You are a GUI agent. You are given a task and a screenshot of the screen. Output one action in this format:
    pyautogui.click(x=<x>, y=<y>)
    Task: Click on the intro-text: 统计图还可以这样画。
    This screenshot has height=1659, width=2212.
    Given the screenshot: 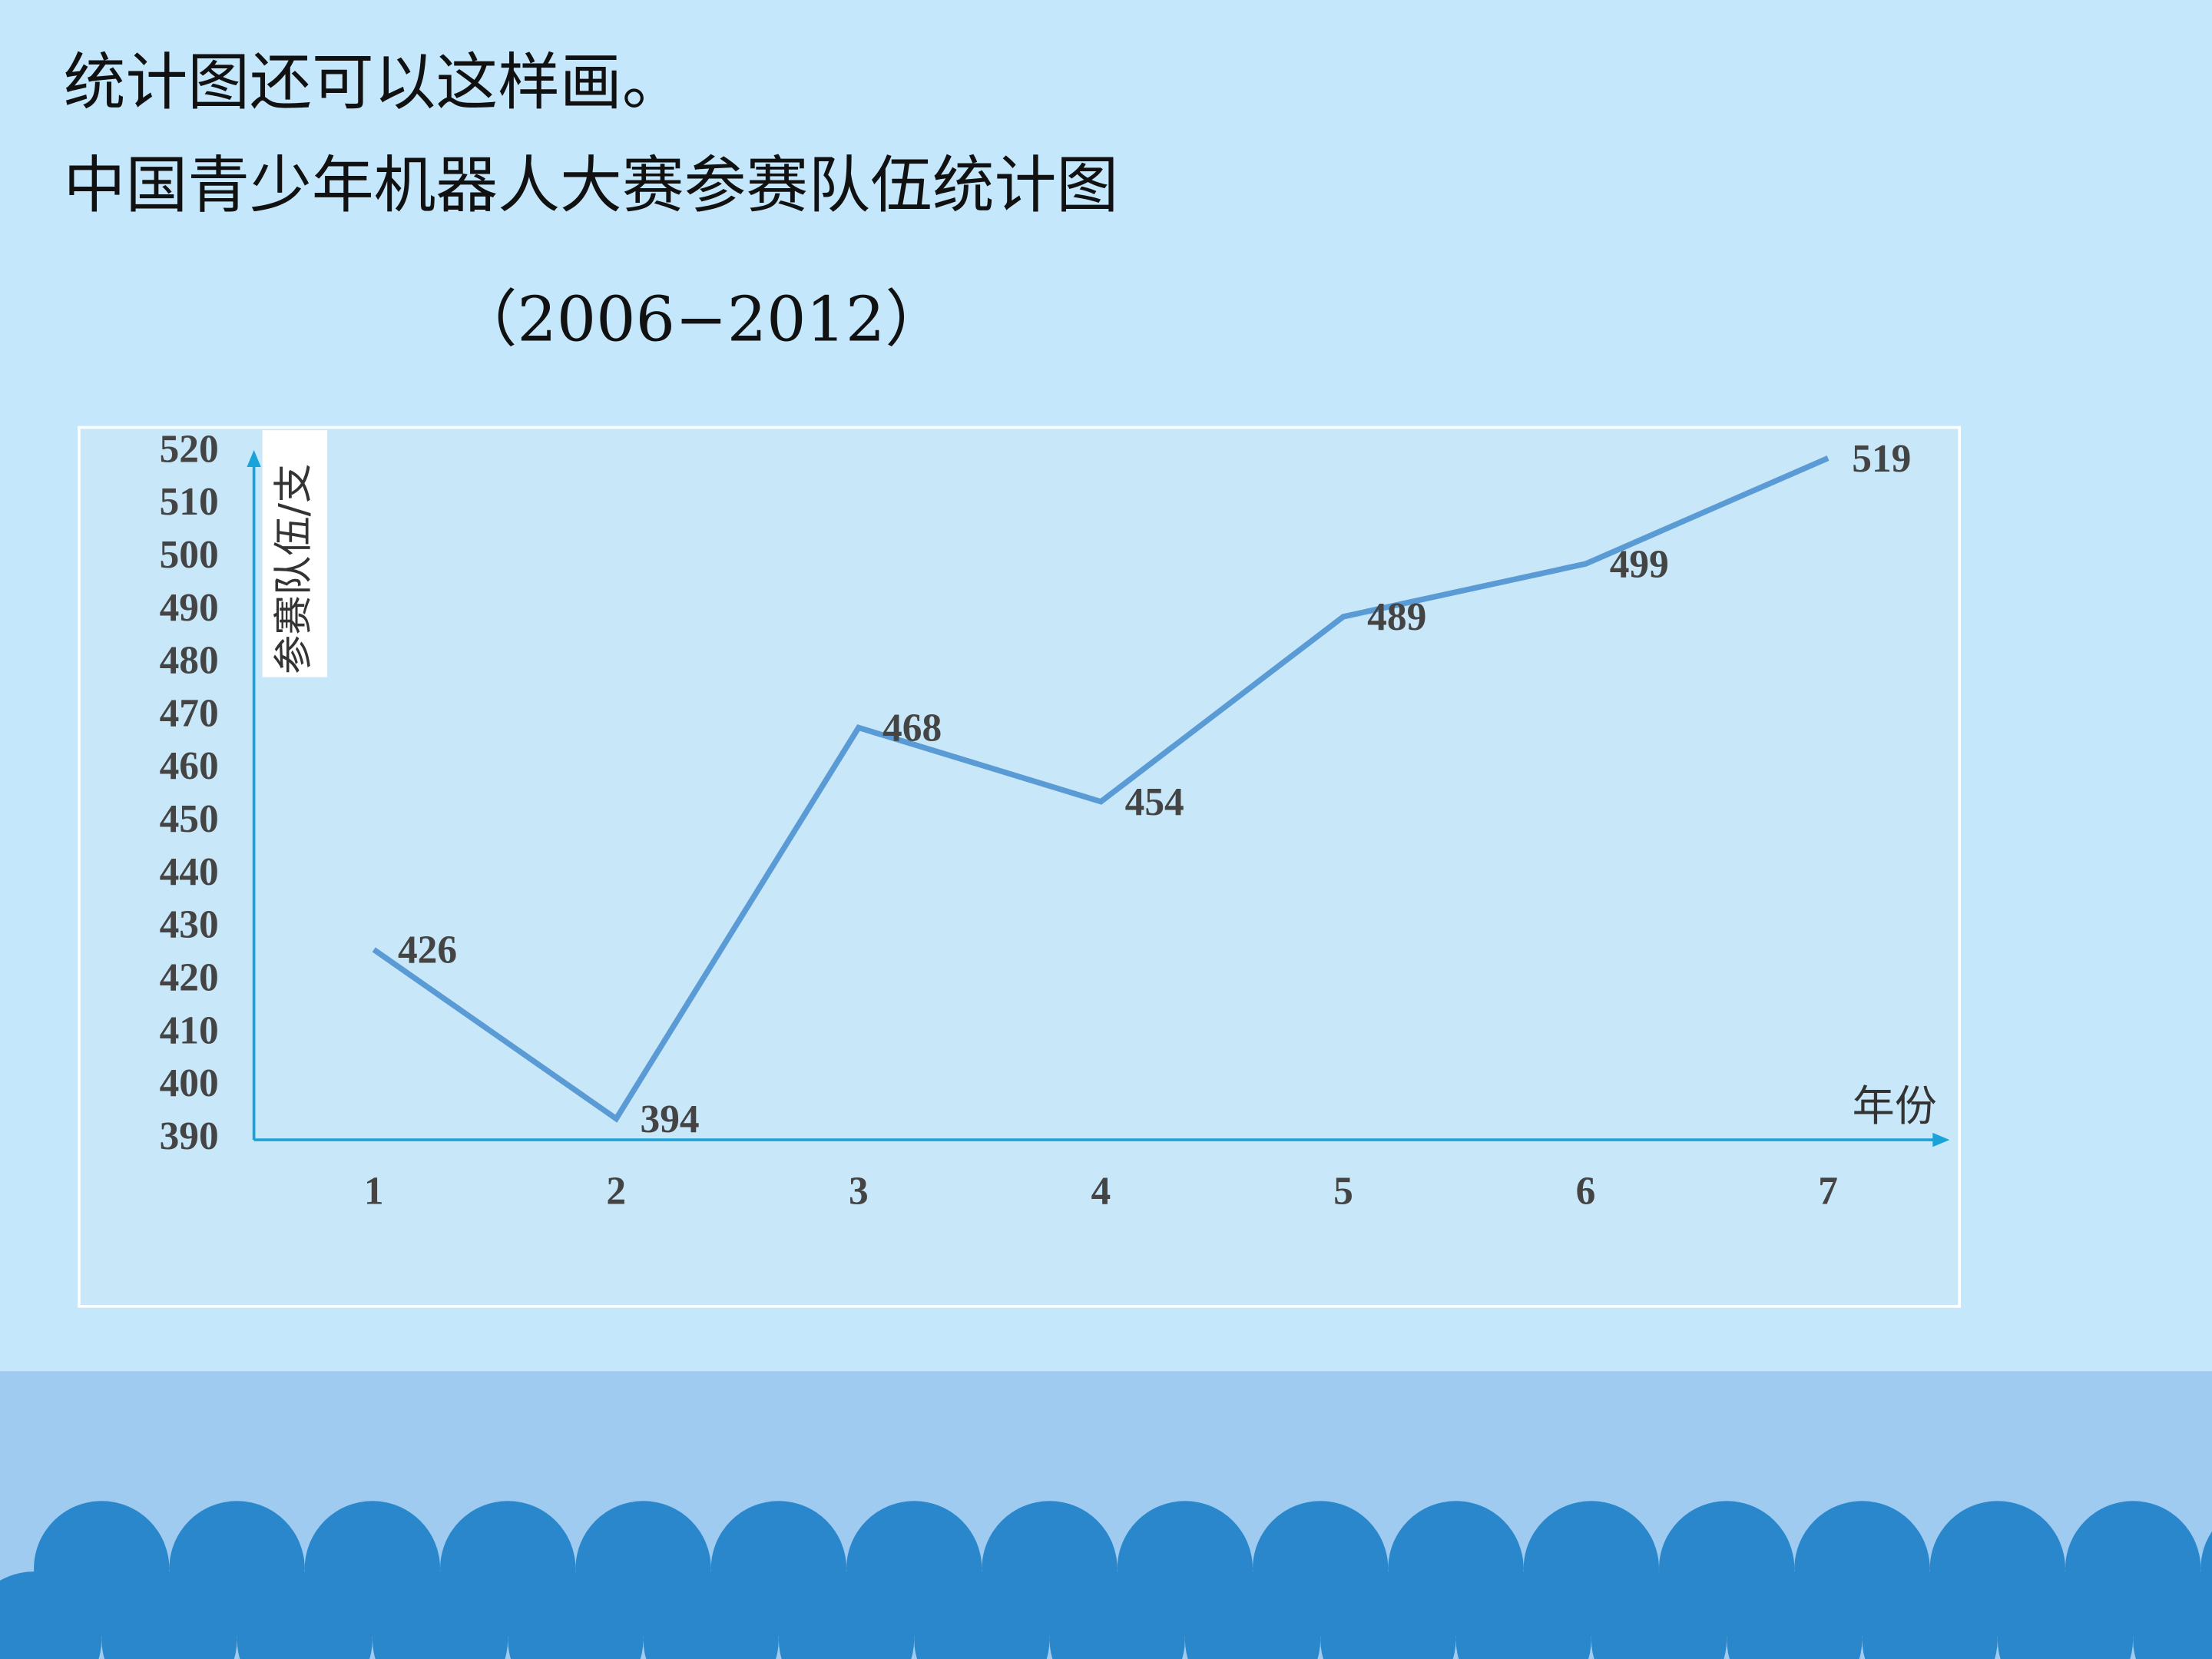 What is the action you would take?
    pyautogui.click(x=374, y=83)
    